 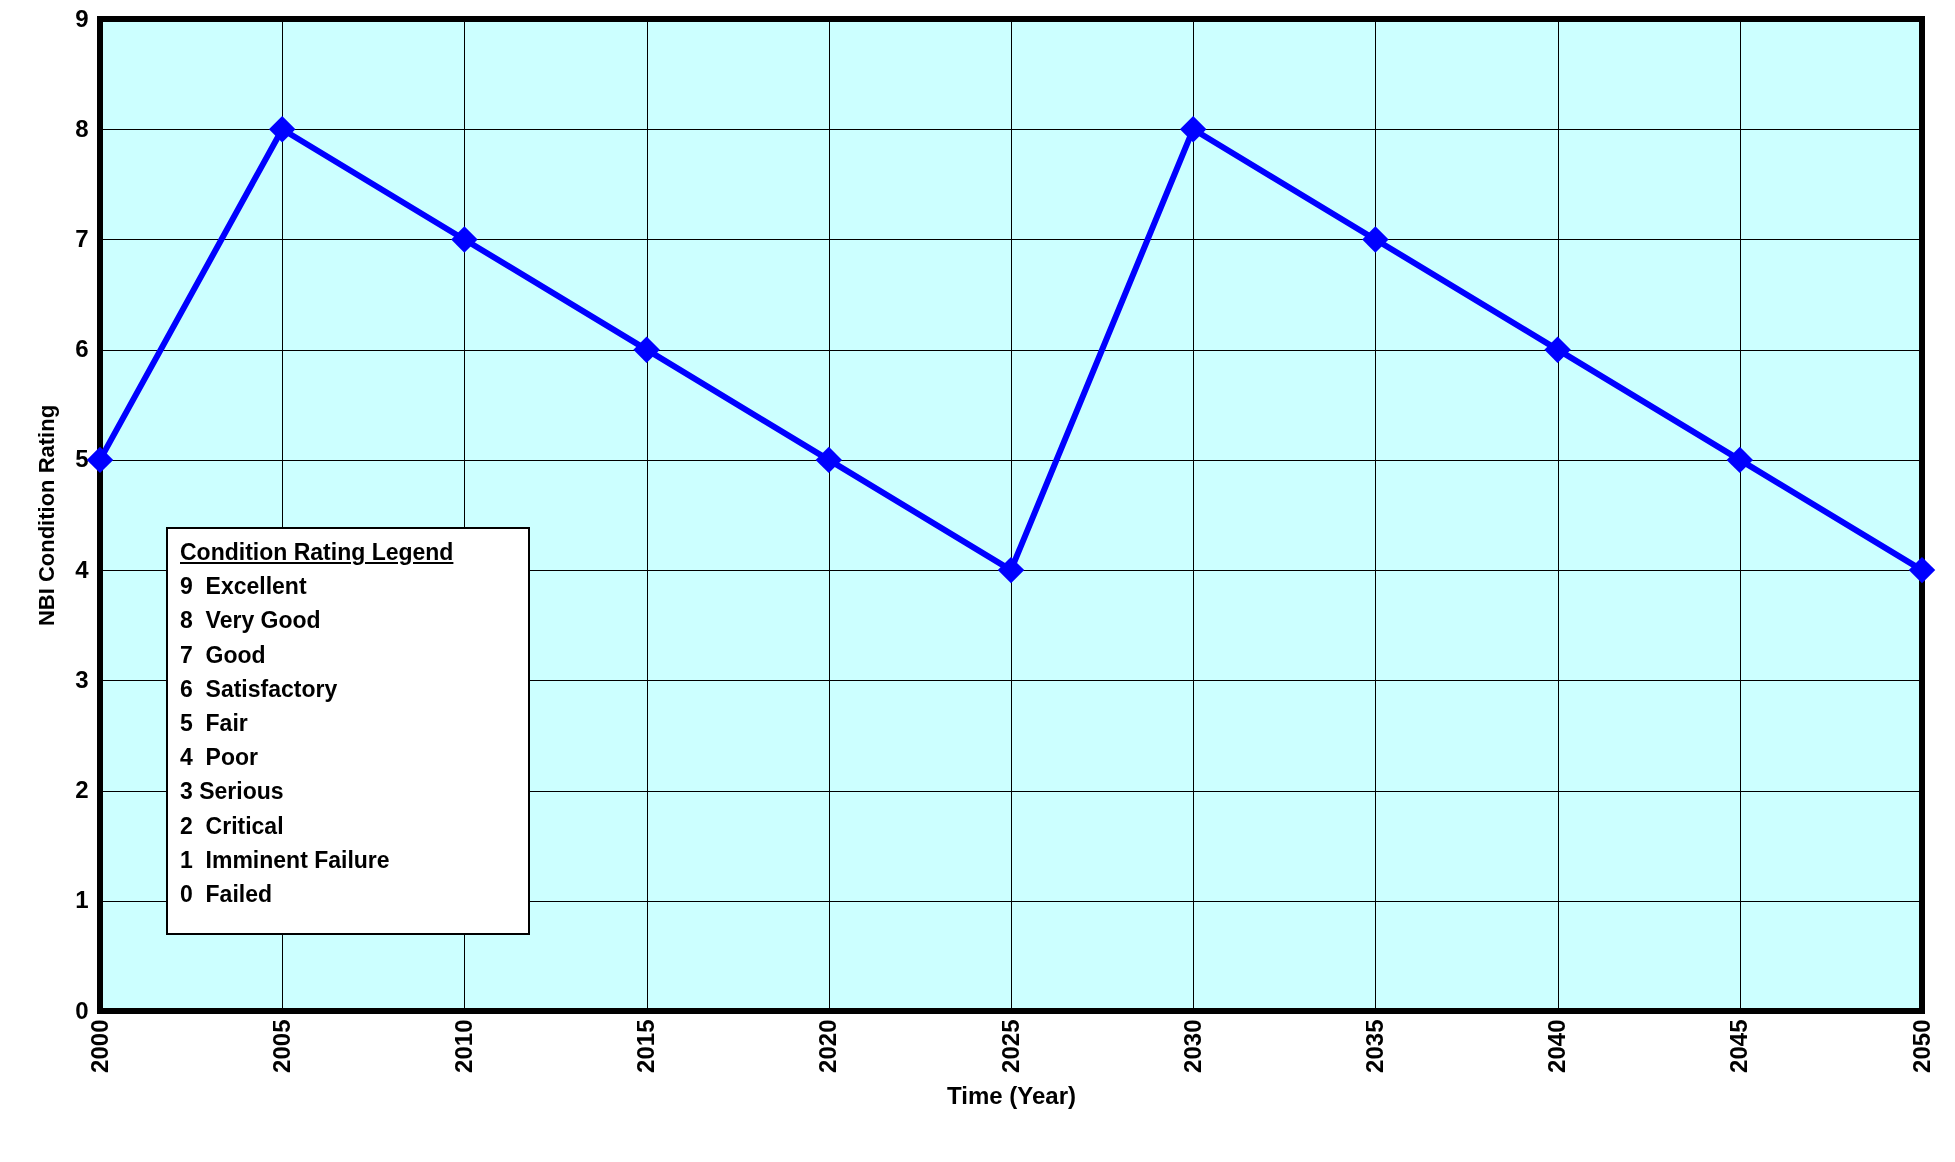 I want to click on y-axis-title: NBI Condition Rating, so click(x=47, y=515).